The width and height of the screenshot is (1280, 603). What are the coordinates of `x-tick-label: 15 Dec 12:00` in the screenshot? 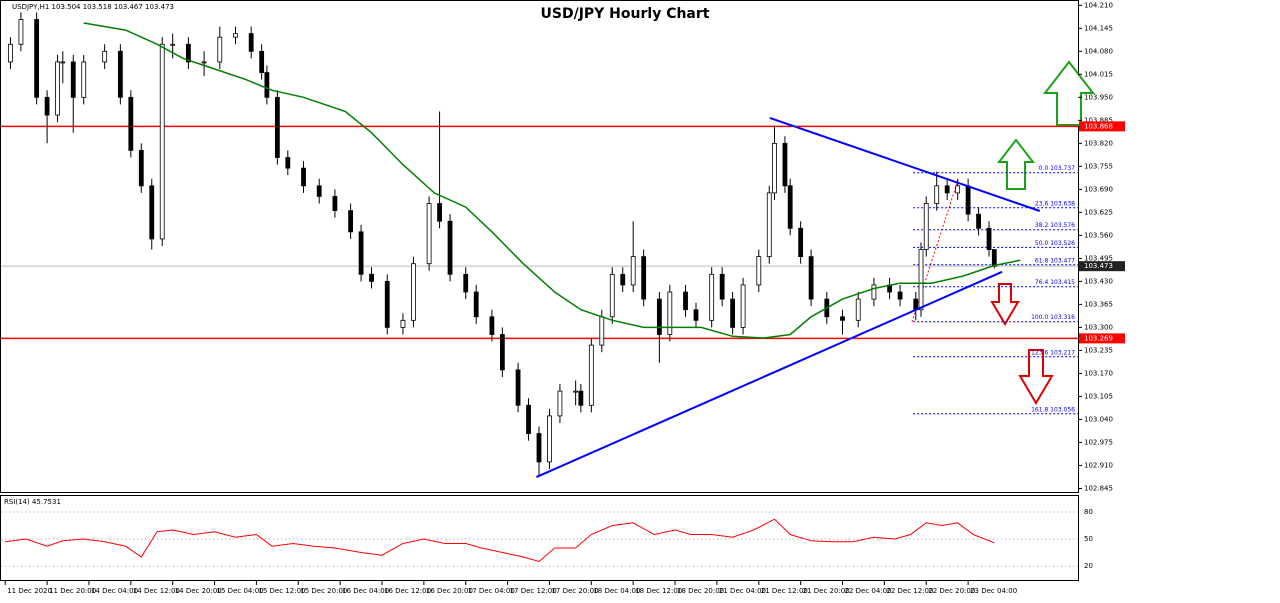 It's located at (281, 591).